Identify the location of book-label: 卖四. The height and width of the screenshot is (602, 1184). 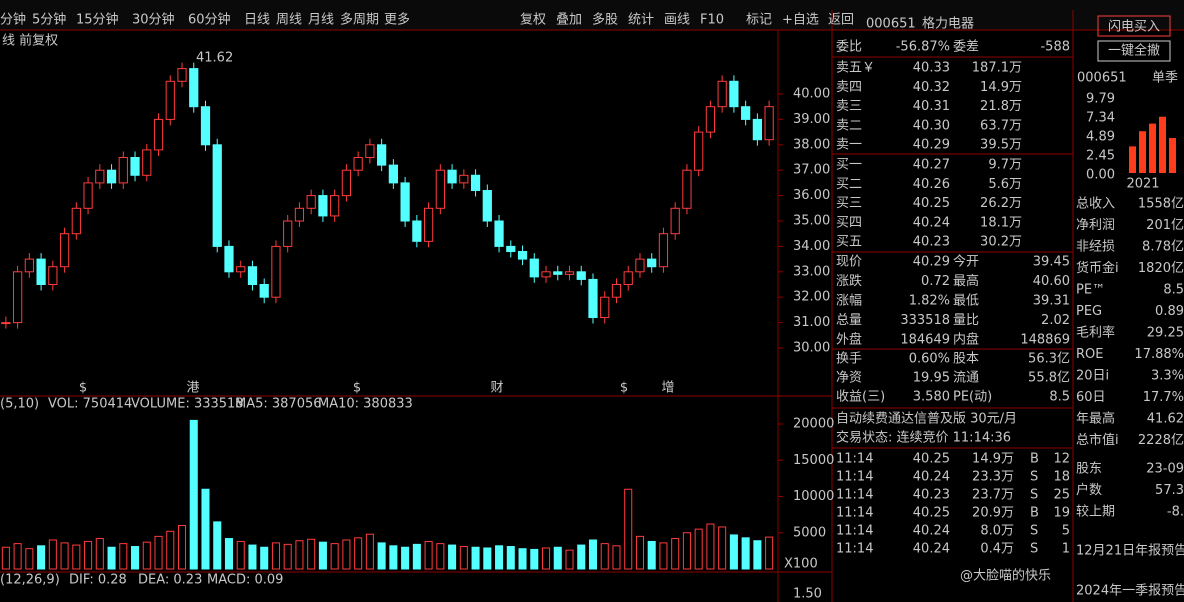
(849, 87).